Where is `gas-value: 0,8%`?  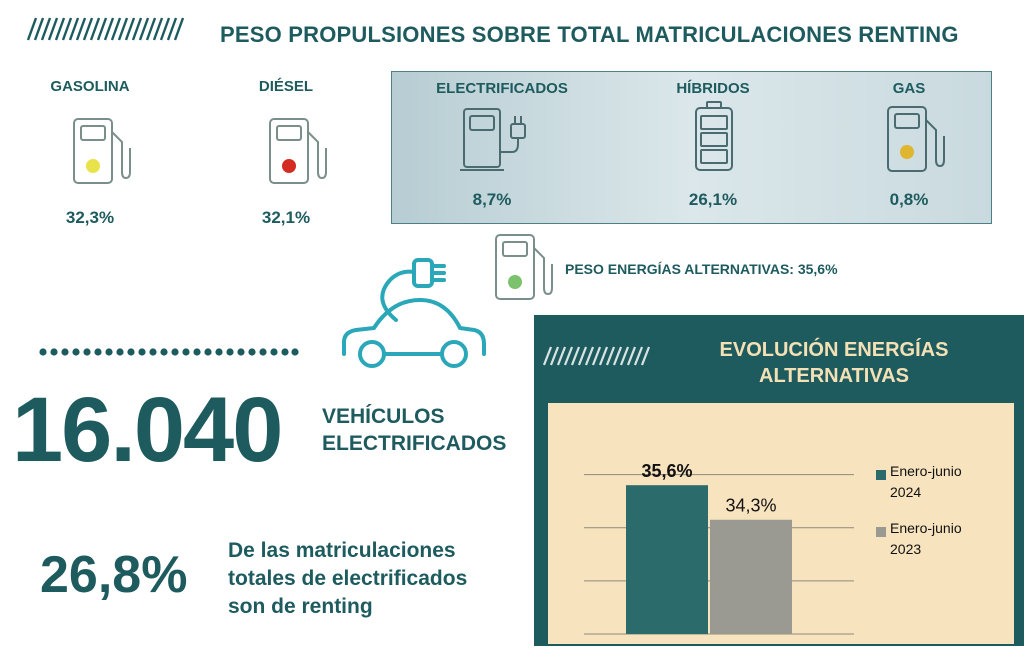
gas-value: 0,8% is located at coordinates (909, 199).